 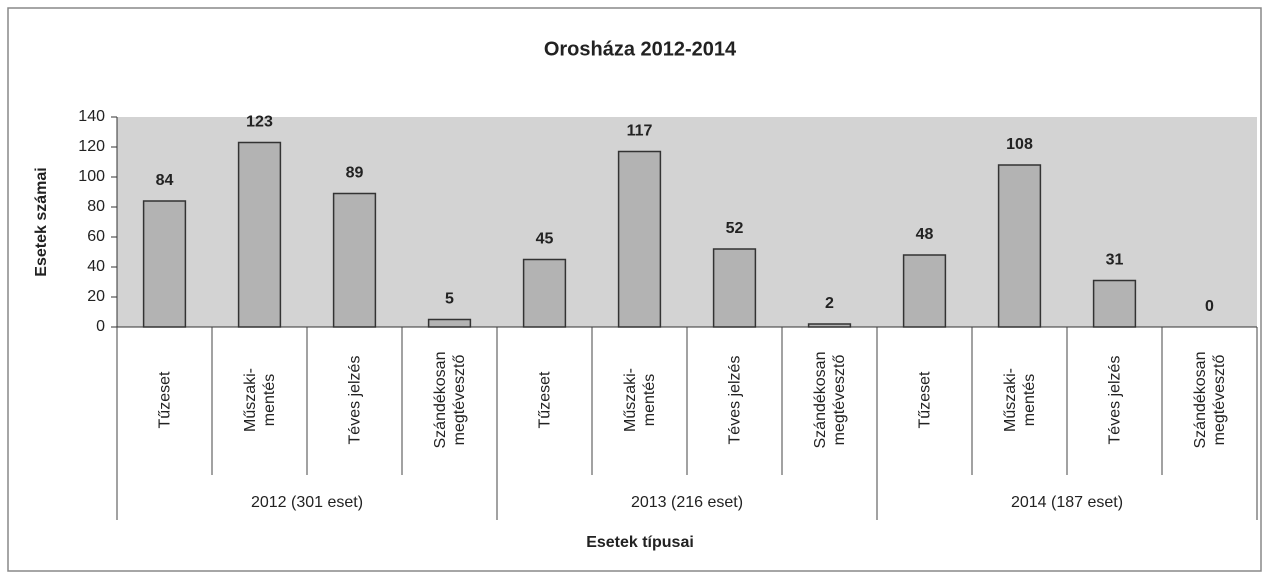 I want to click on y-axis-title: Esetek számai, so click(x=41, y=221).